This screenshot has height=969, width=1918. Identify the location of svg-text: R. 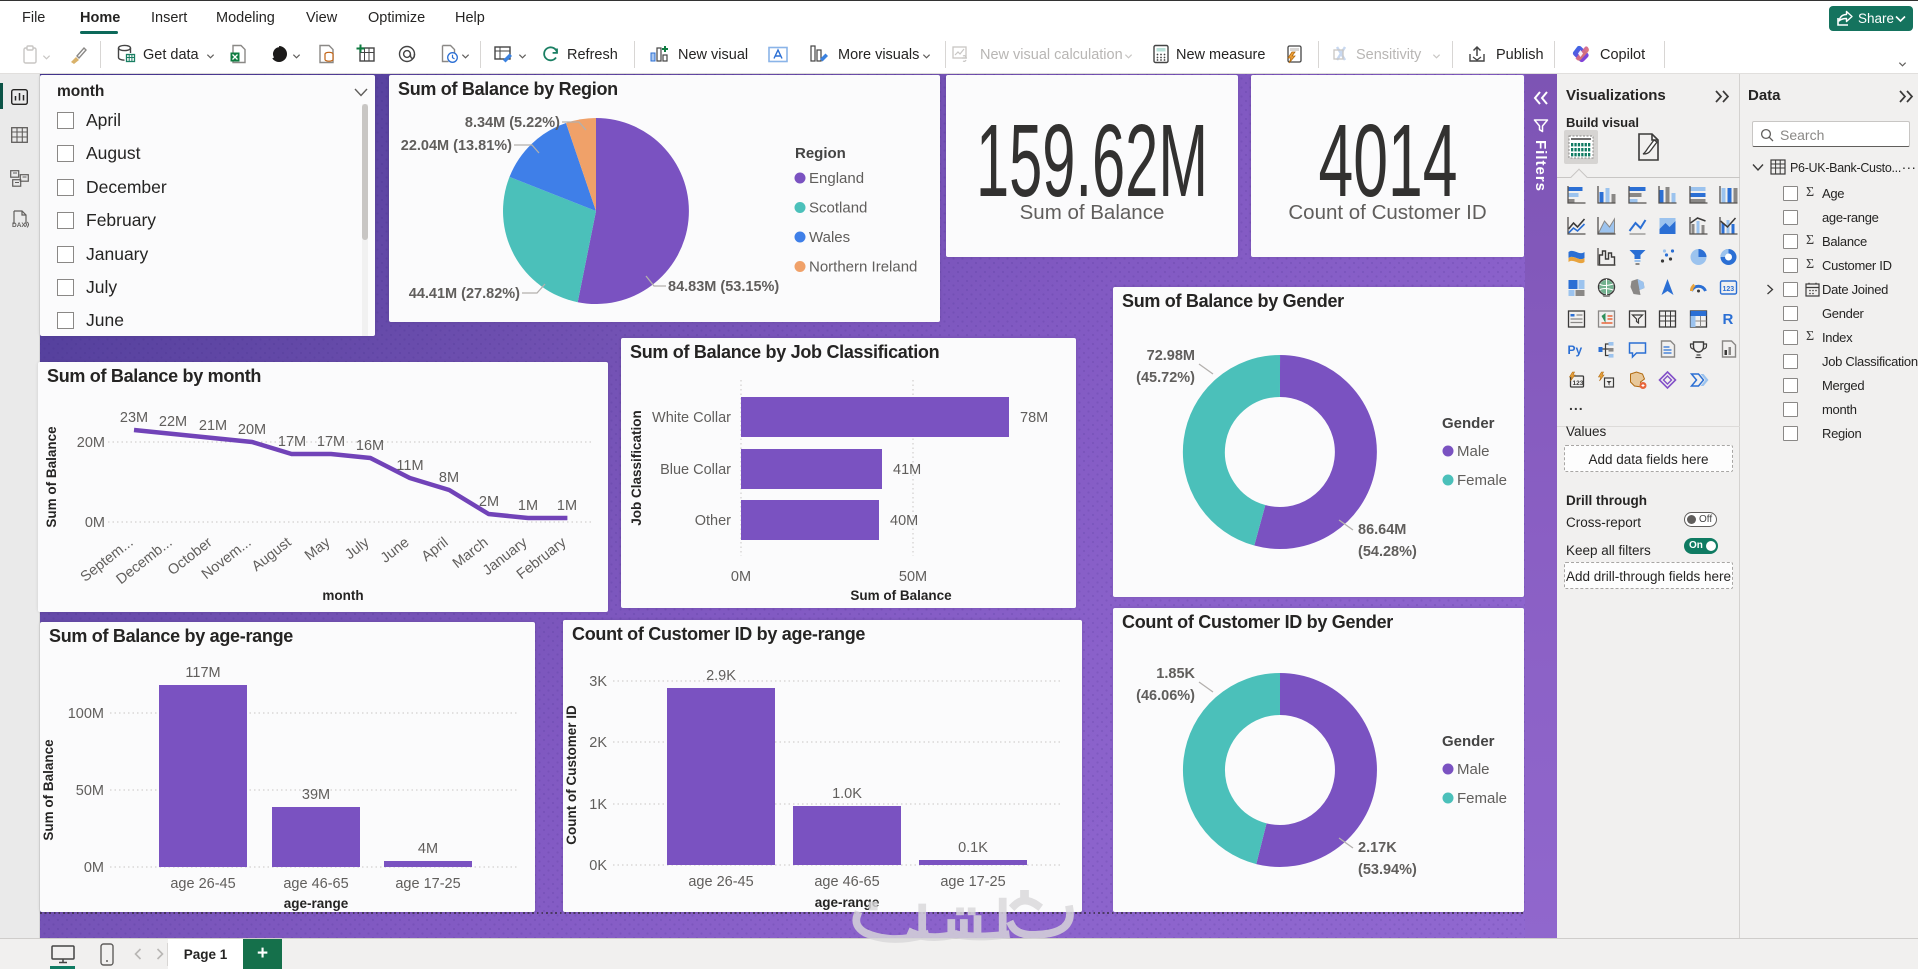
(1728, 319).